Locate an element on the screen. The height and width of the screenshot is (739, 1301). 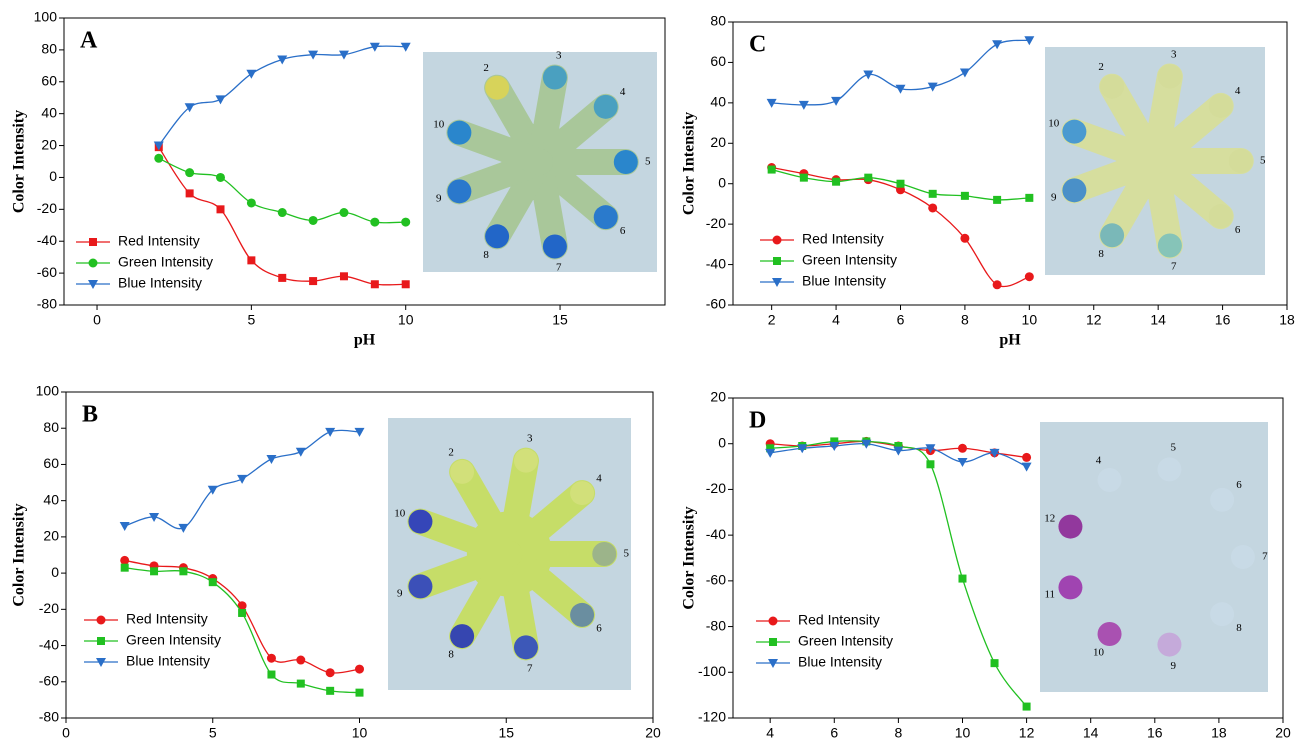
x-tick-label: 18 is located at coordinates (1219, 732).